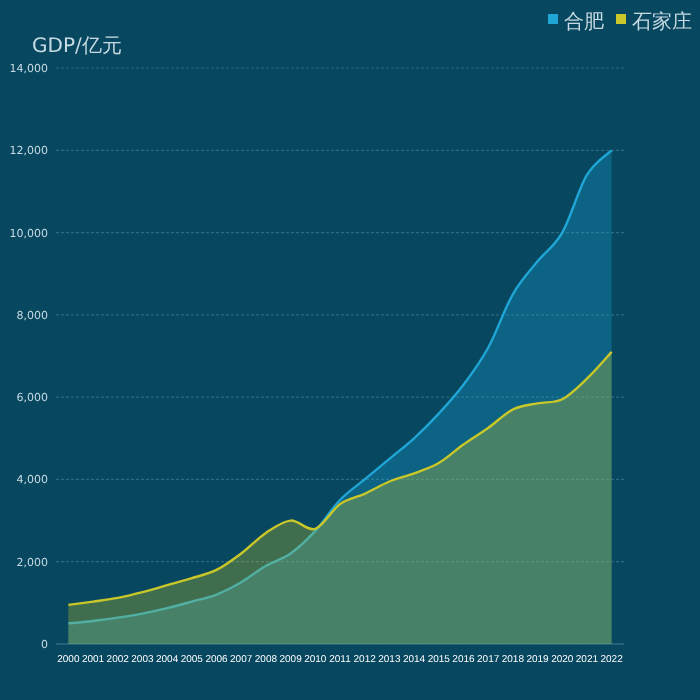  Describe the element at coordinates (584, 22) in the screenshot. I see `legend-label: 合肥` at that location.